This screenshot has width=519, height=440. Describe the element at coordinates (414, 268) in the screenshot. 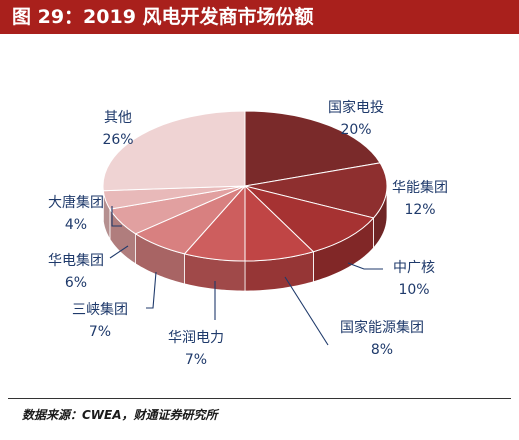

I see `slice-label-2: 中广核` at that location.